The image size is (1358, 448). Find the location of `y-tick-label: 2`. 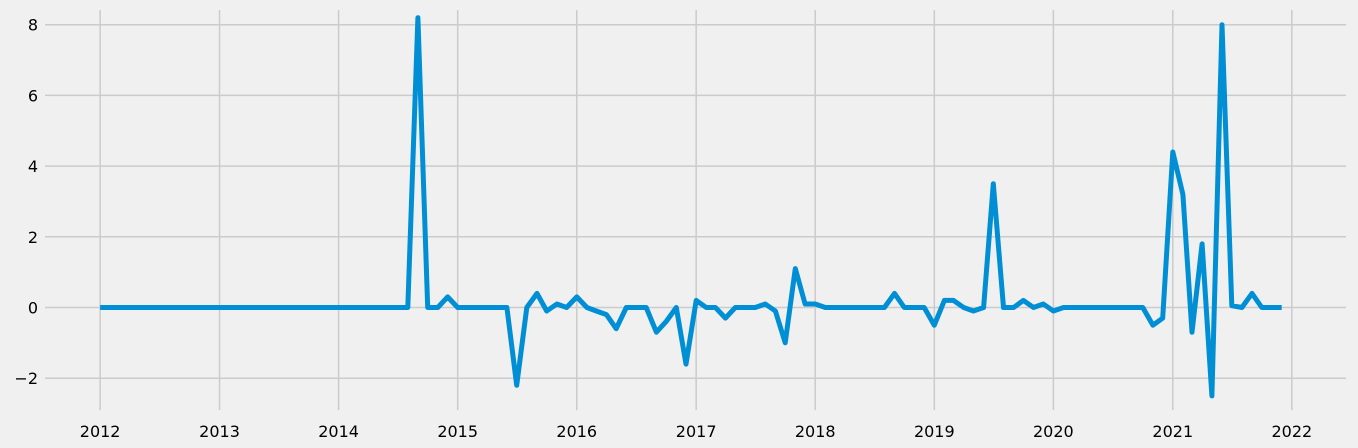

y-tick-label: 2 is located at coordinates (33, 237).